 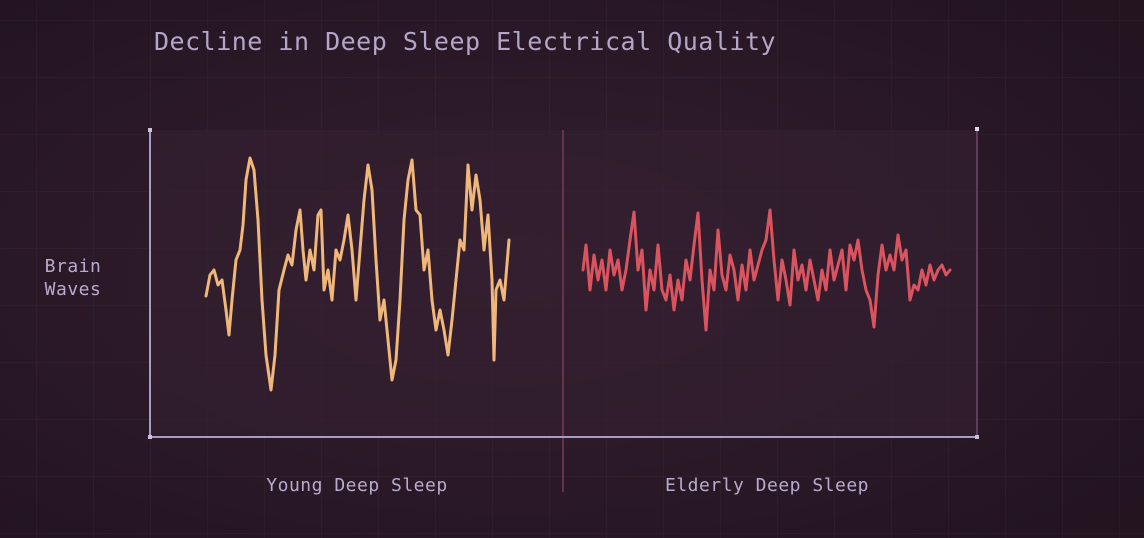 I want to click on y-label-line: Brain, so click(x=73, y=266).